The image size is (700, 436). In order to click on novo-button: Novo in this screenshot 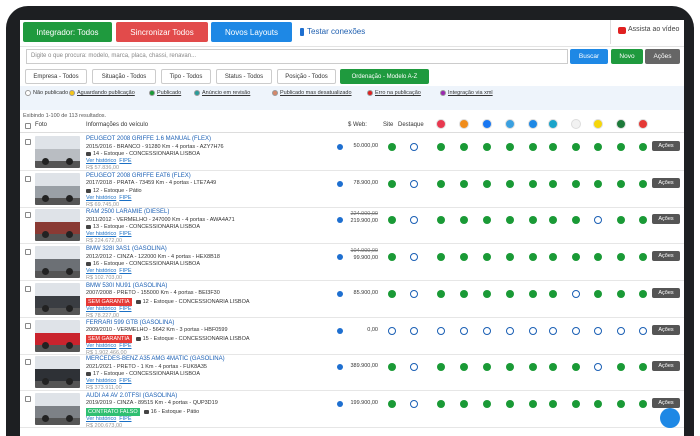, I will do `click(627, 56)`.